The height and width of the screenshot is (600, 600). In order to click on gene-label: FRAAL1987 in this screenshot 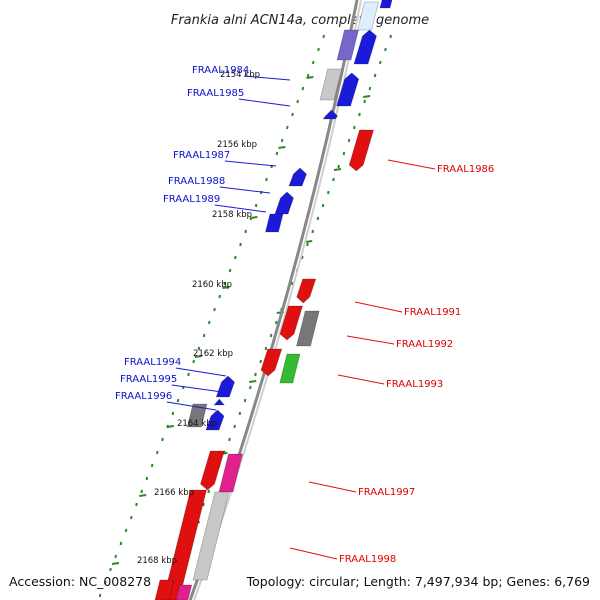, I will do `click(201, 155)`.